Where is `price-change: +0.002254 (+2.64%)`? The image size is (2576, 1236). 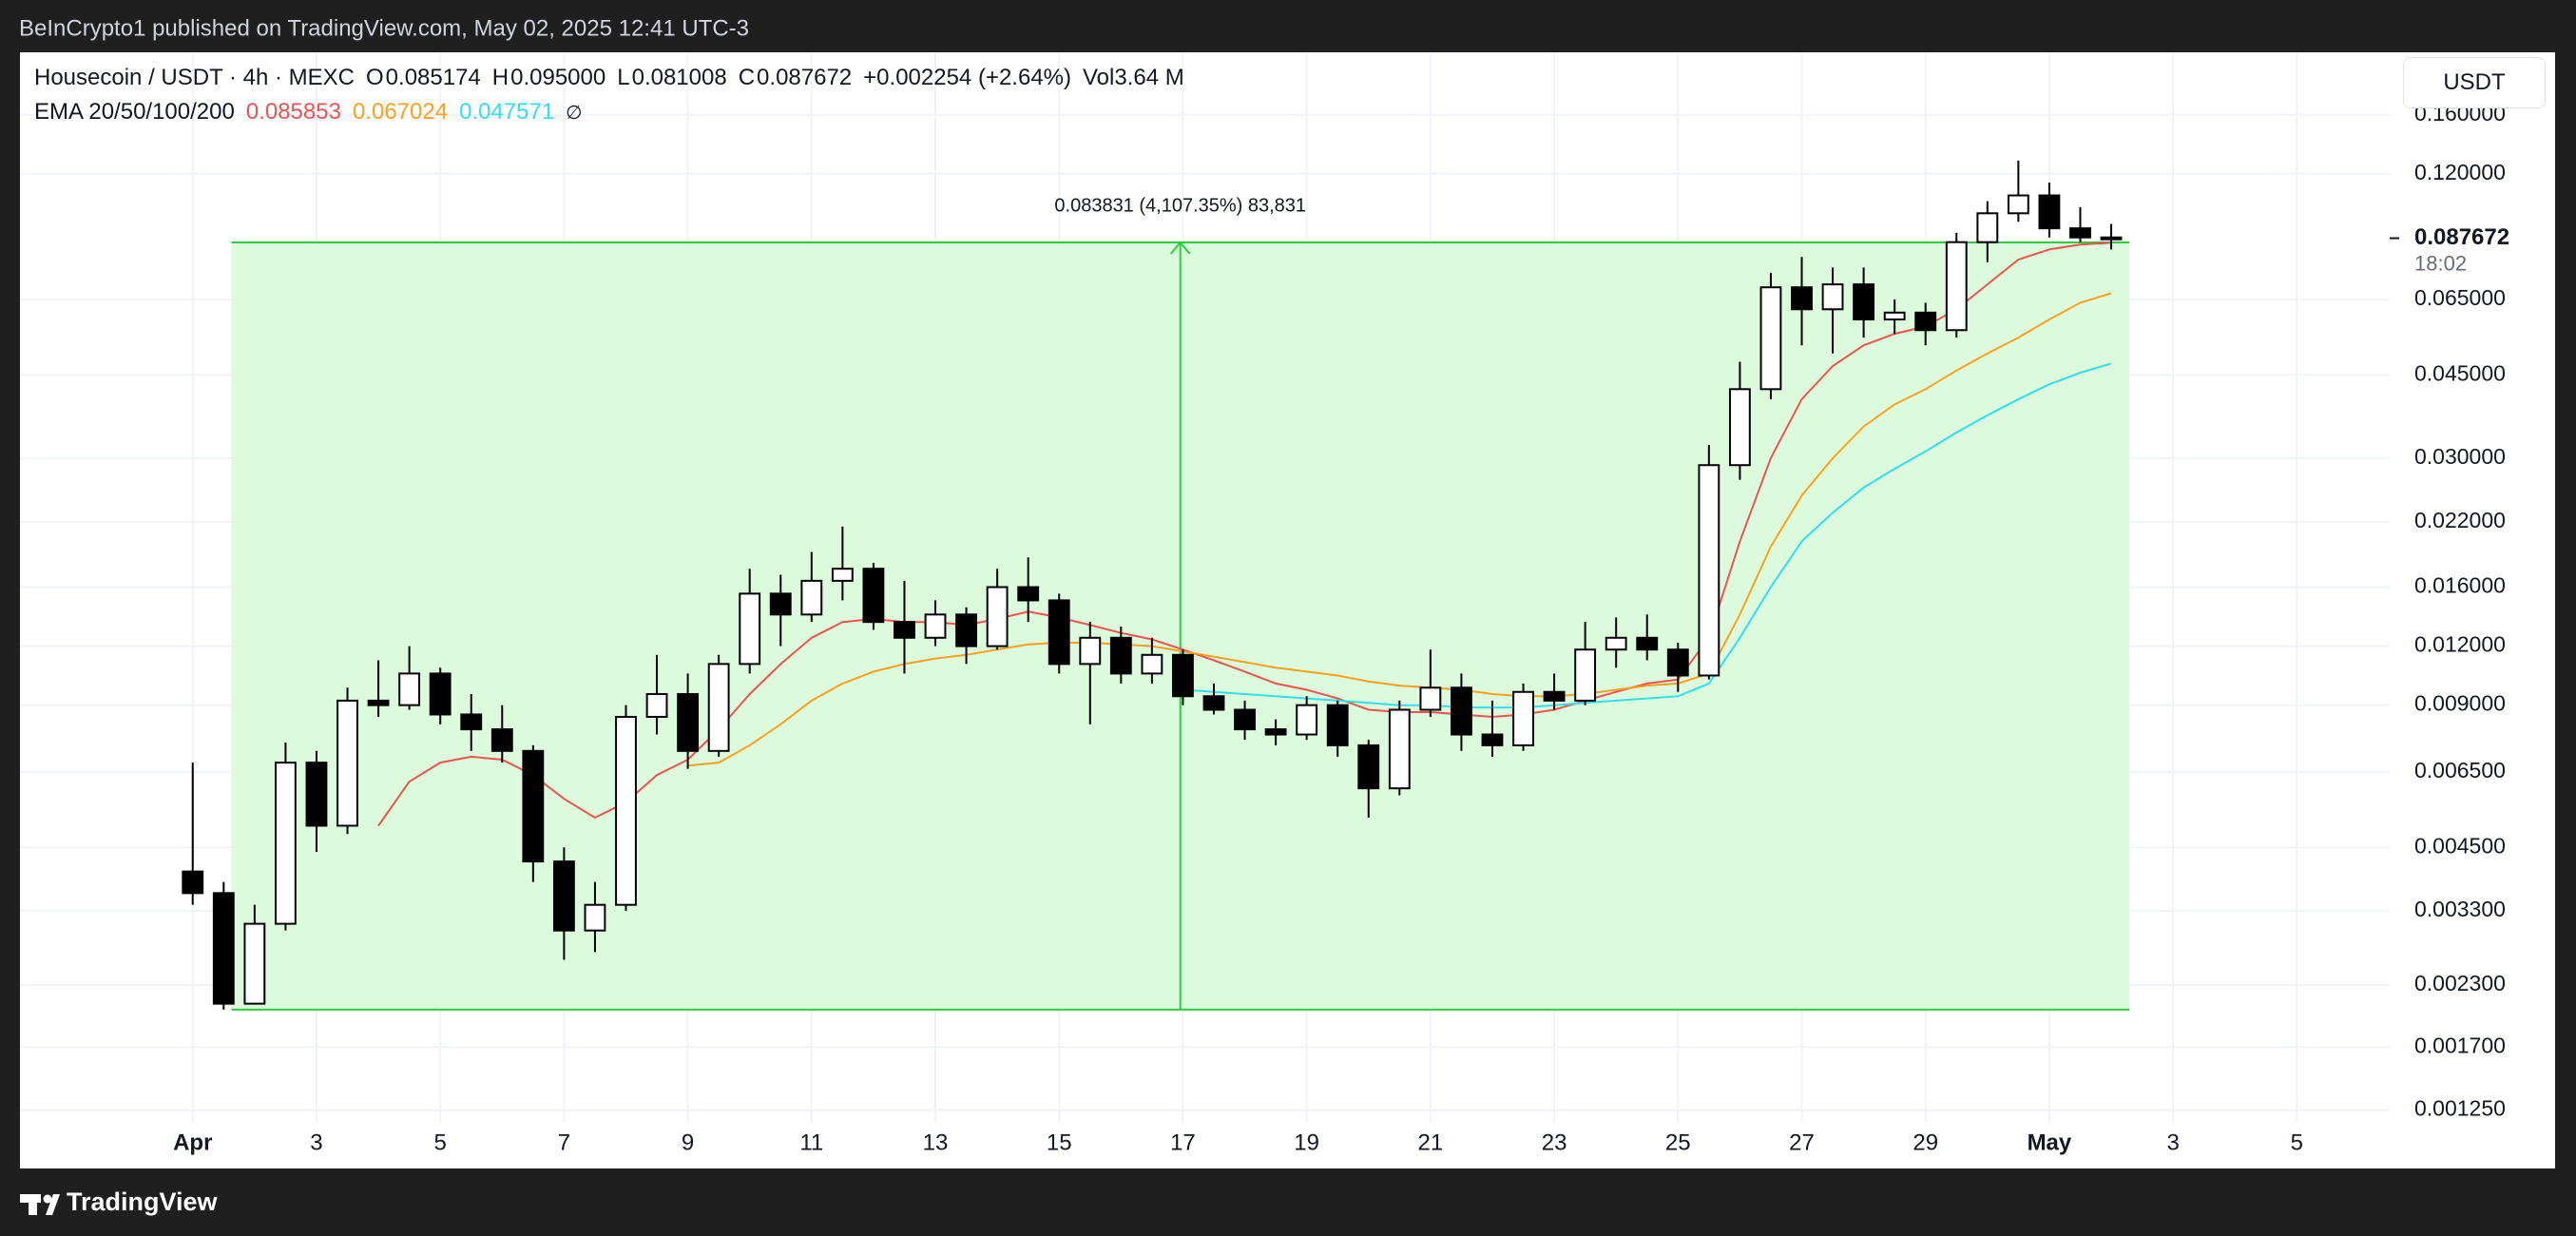 price-change: +0.002254 (+2.64%) is located at coordinates (967, 77).